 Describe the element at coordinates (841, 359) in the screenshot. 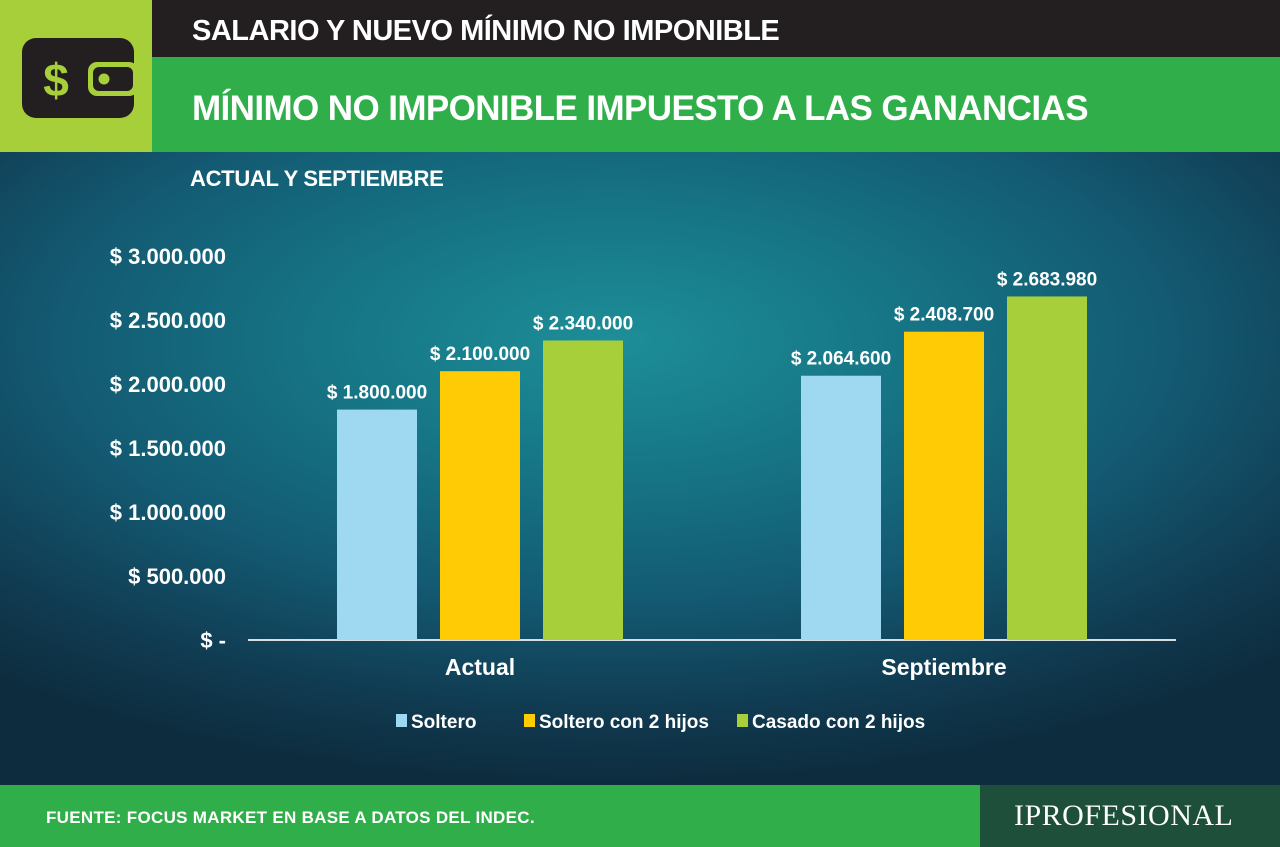

I see `data-label: $ 2.064.600` at that location.